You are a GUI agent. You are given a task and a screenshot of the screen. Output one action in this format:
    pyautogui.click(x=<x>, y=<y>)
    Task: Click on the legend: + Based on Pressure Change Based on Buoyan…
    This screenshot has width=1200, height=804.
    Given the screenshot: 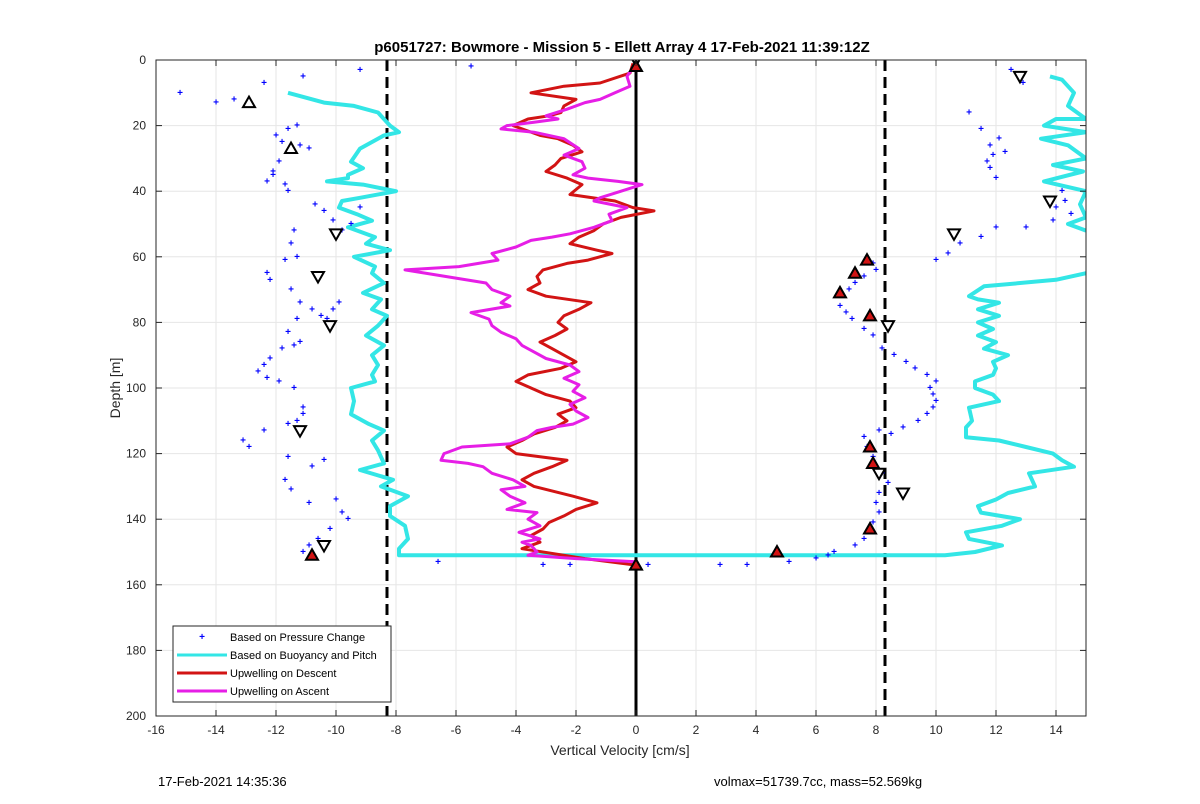 What is the action you would take?
    pyautogui.click(x=282, y=664)
    